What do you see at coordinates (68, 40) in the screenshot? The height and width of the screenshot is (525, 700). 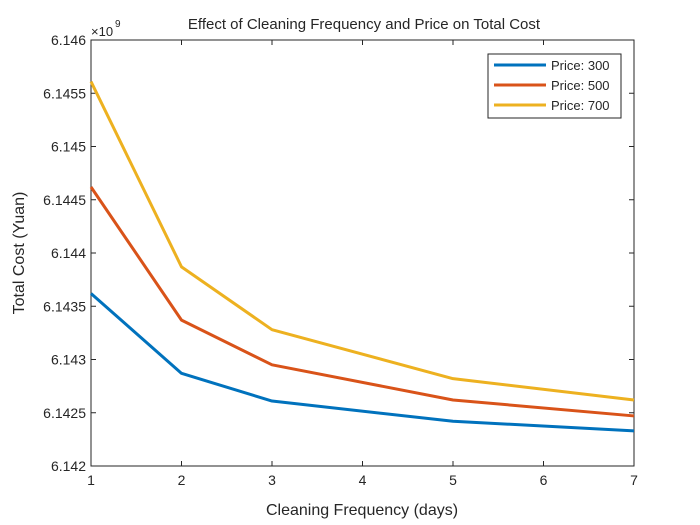 I see `y-tick-label: 6.146` at bounding box center [68, 40].